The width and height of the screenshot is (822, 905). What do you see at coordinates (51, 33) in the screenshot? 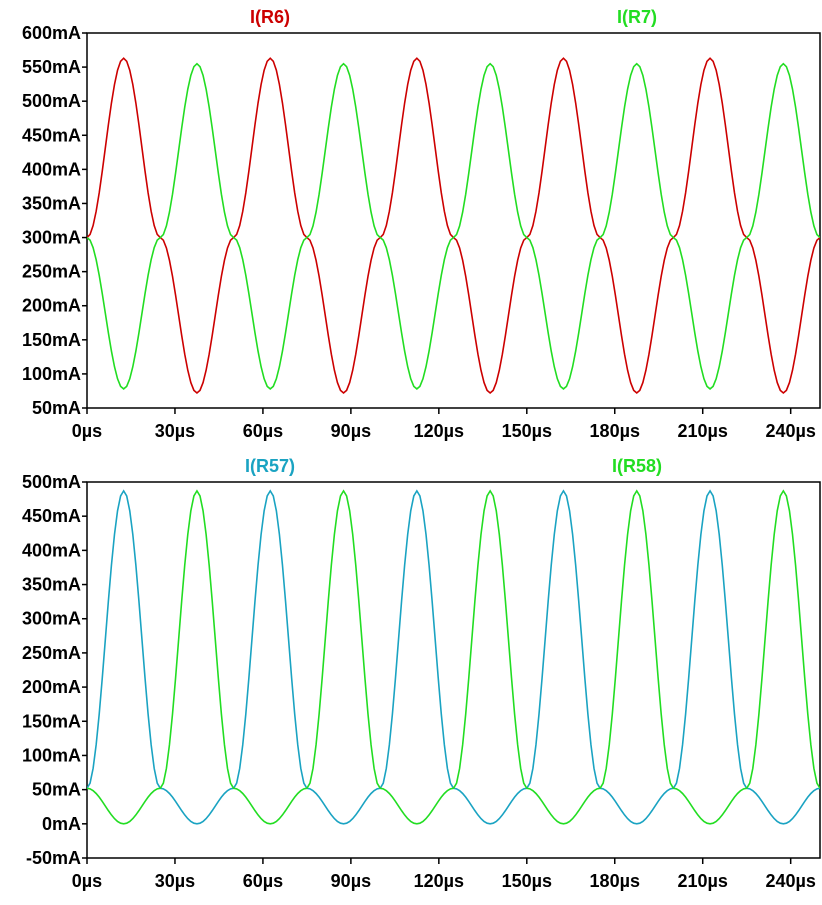
I see `y-tick-label: 600mA` at bounding box center [51, 33].